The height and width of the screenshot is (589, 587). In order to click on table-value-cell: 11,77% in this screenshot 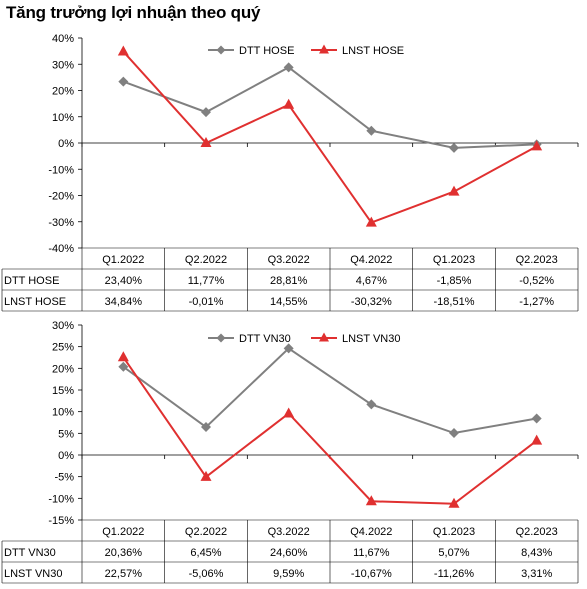, I will do `click(206, 281)`.